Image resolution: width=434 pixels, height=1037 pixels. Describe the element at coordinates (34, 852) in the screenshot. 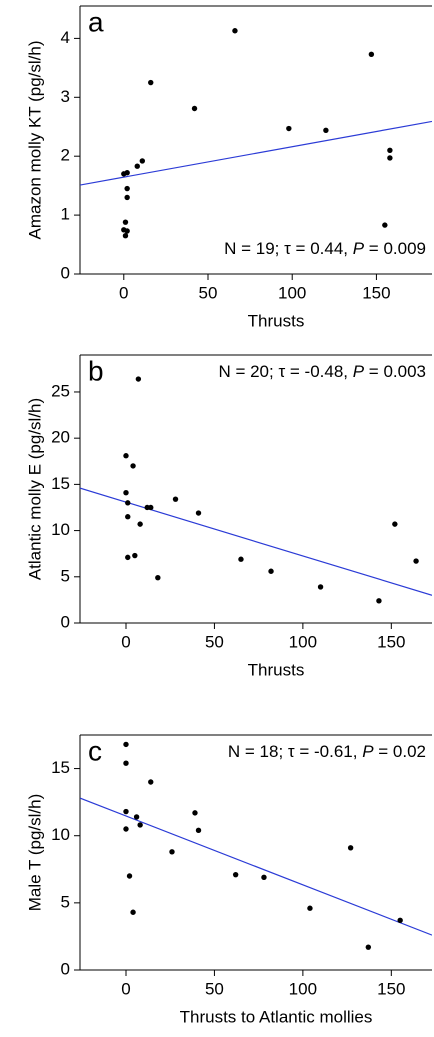

I see `y-axis-label: Male T (pg/sl/h)` at that location.